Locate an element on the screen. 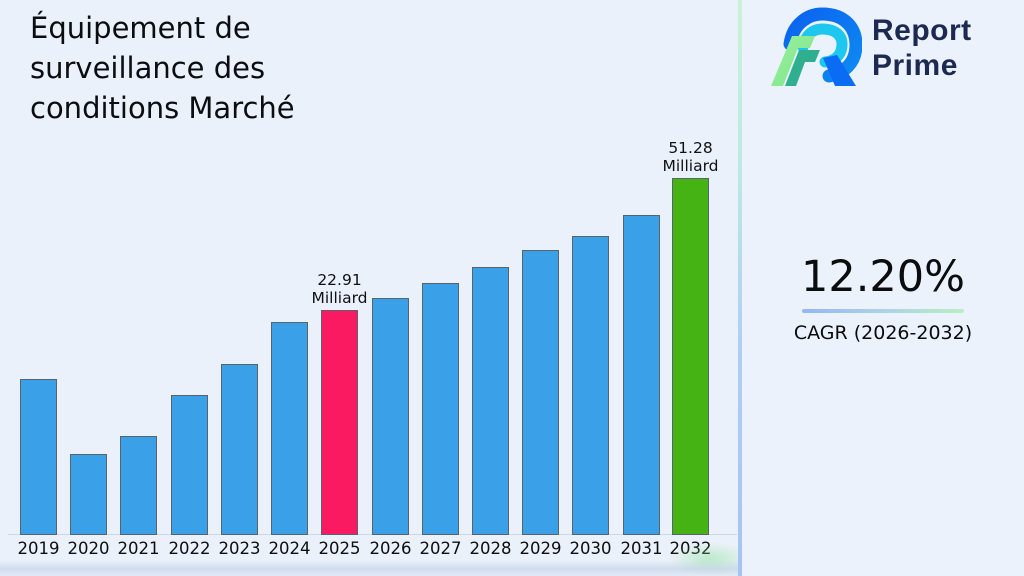 The width and height of the screenshot is (1024, 576). bar-2028 is located at coordinates (490, 401).